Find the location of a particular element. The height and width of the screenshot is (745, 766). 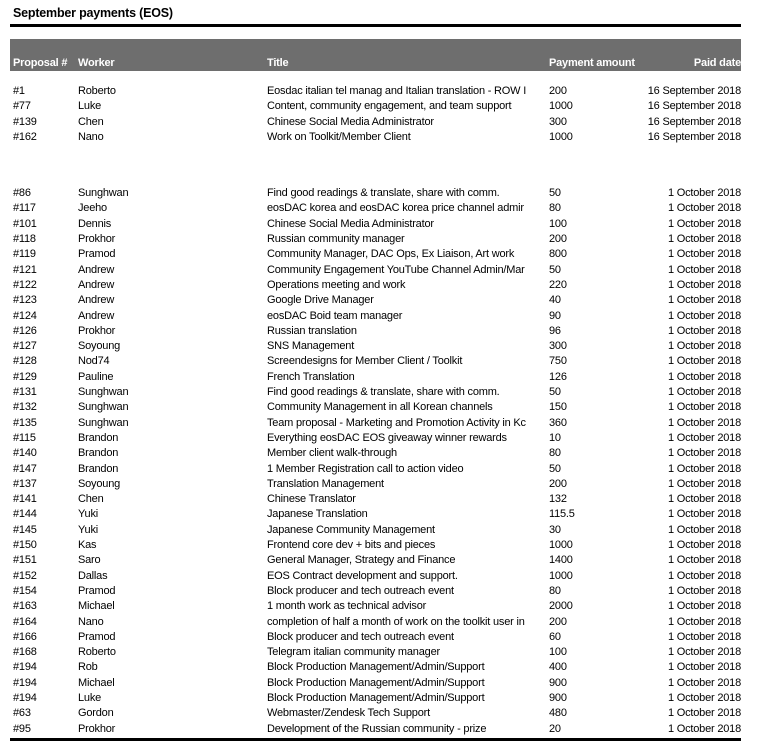

cell-proposal-number: #147 is located at coordinates (25, 468).